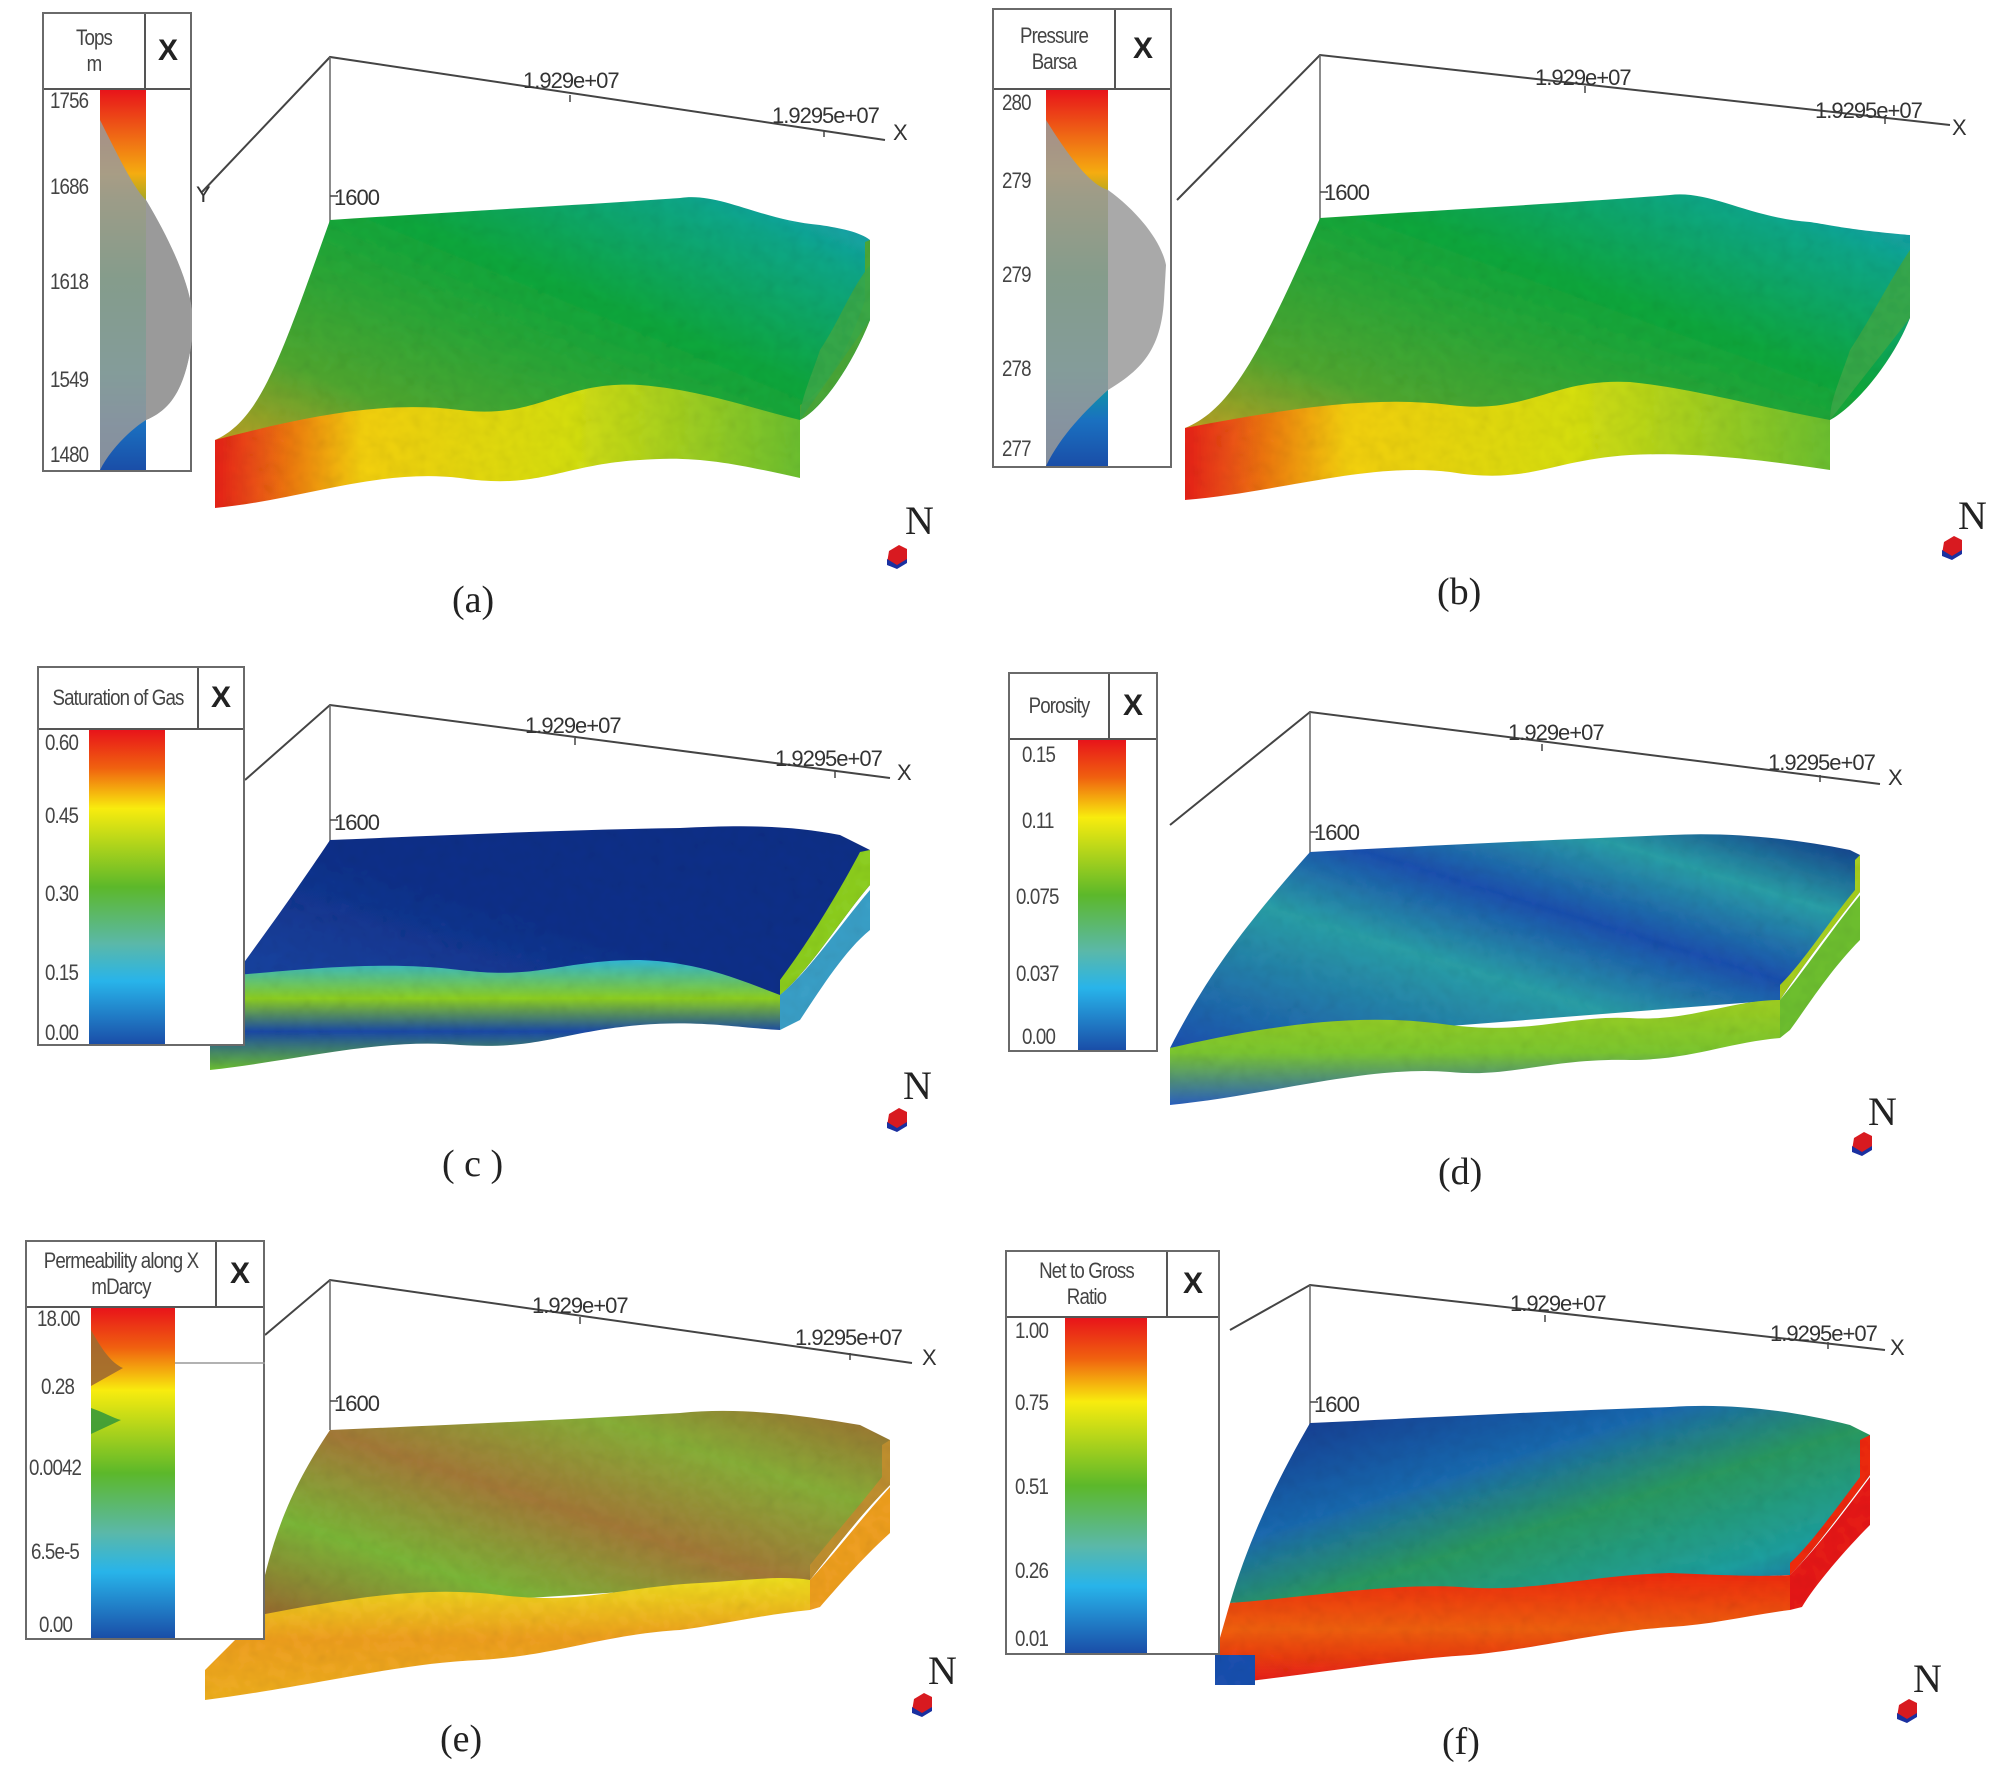 The image size is (2000, 1776). I want to click on legend-tick: 280, so click(1017, 102).